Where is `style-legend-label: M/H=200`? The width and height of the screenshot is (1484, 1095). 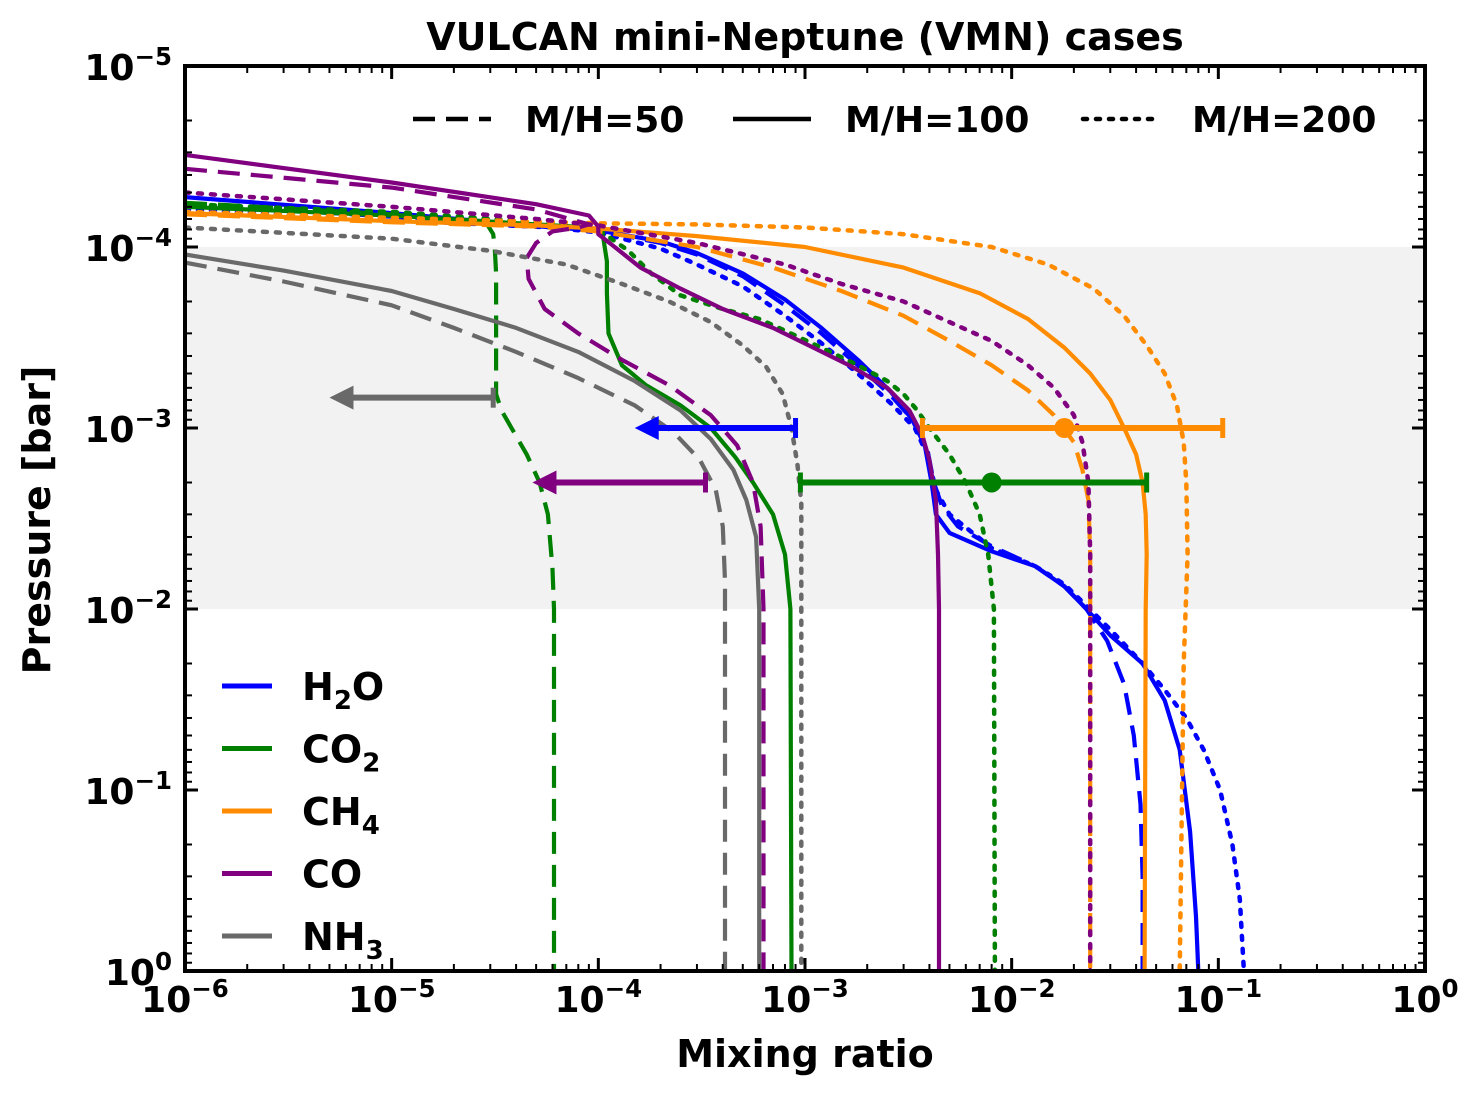
style-legend-label: M/H=200 is located at coordinates (1284, 120).